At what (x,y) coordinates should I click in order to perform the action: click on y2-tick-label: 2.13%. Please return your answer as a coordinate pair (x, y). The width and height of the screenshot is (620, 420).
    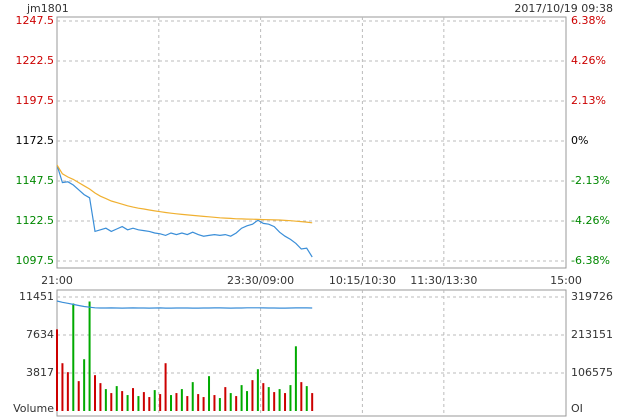
    Looking at the image, I should click on (588, 100).